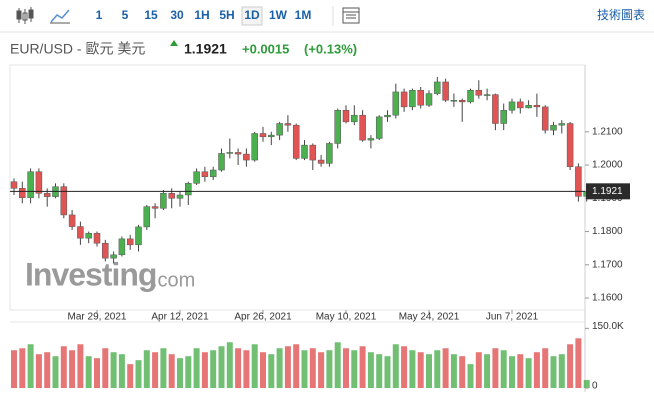 The image size is (654, 407). What do you see at coordinates (25, 15) in the screenshot?
I see `candle-icon` at bounding box center [25, 15].